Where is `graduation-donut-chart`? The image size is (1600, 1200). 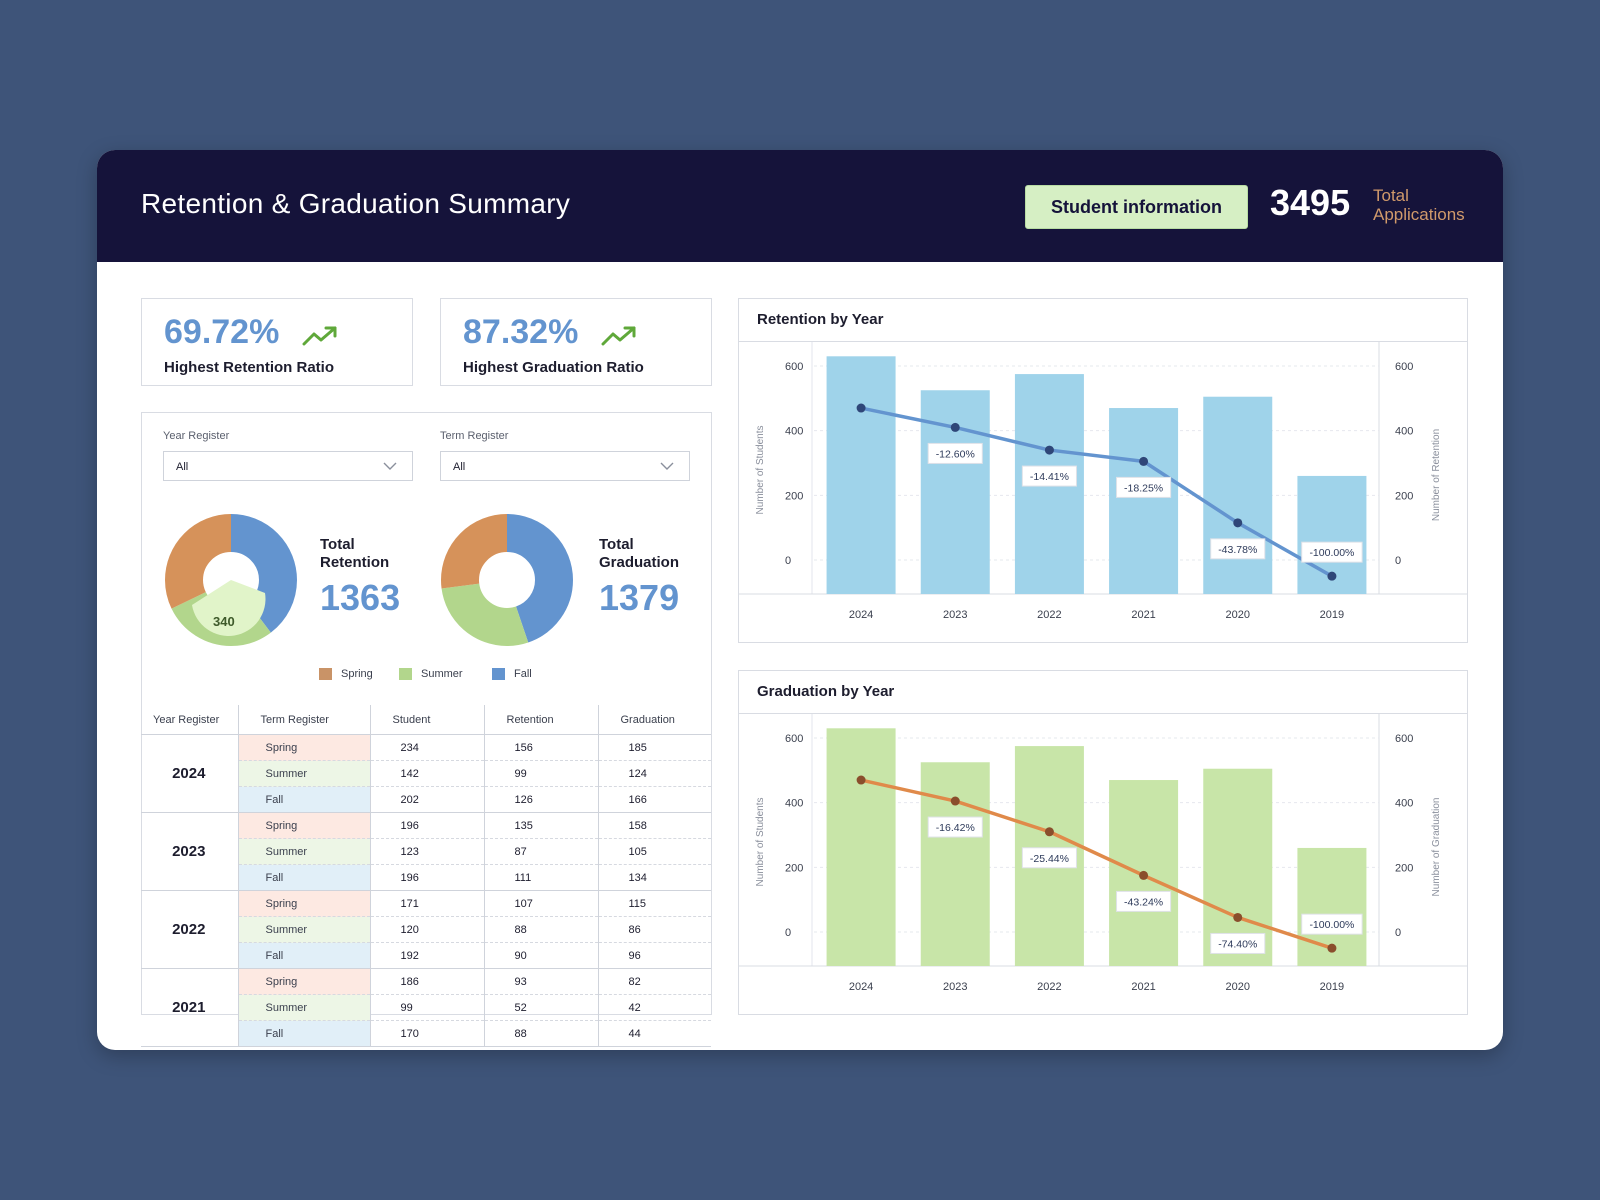
graduation-donut-chart is located at coordinates (507, 580).